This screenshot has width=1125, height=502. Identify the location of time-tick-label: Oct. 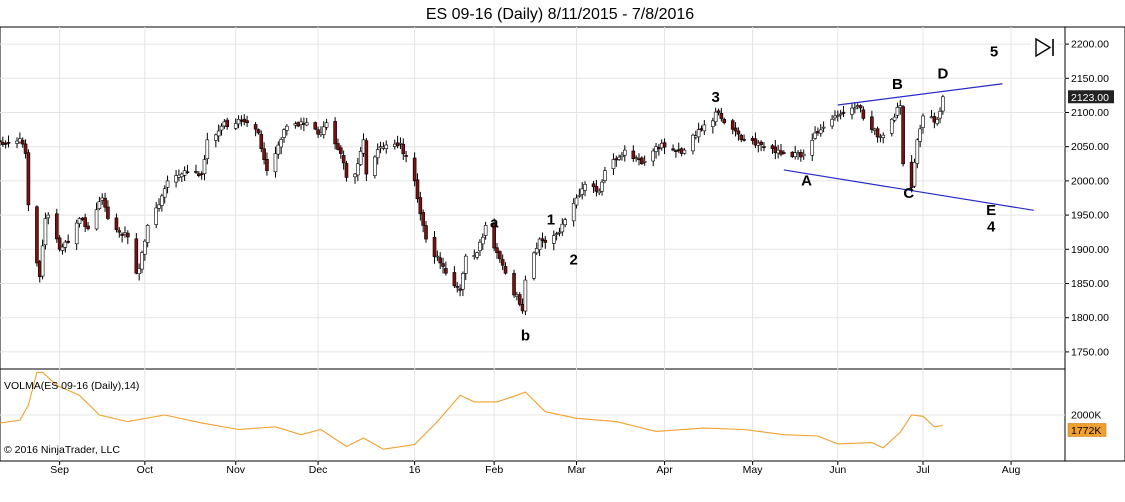
(145, 470).